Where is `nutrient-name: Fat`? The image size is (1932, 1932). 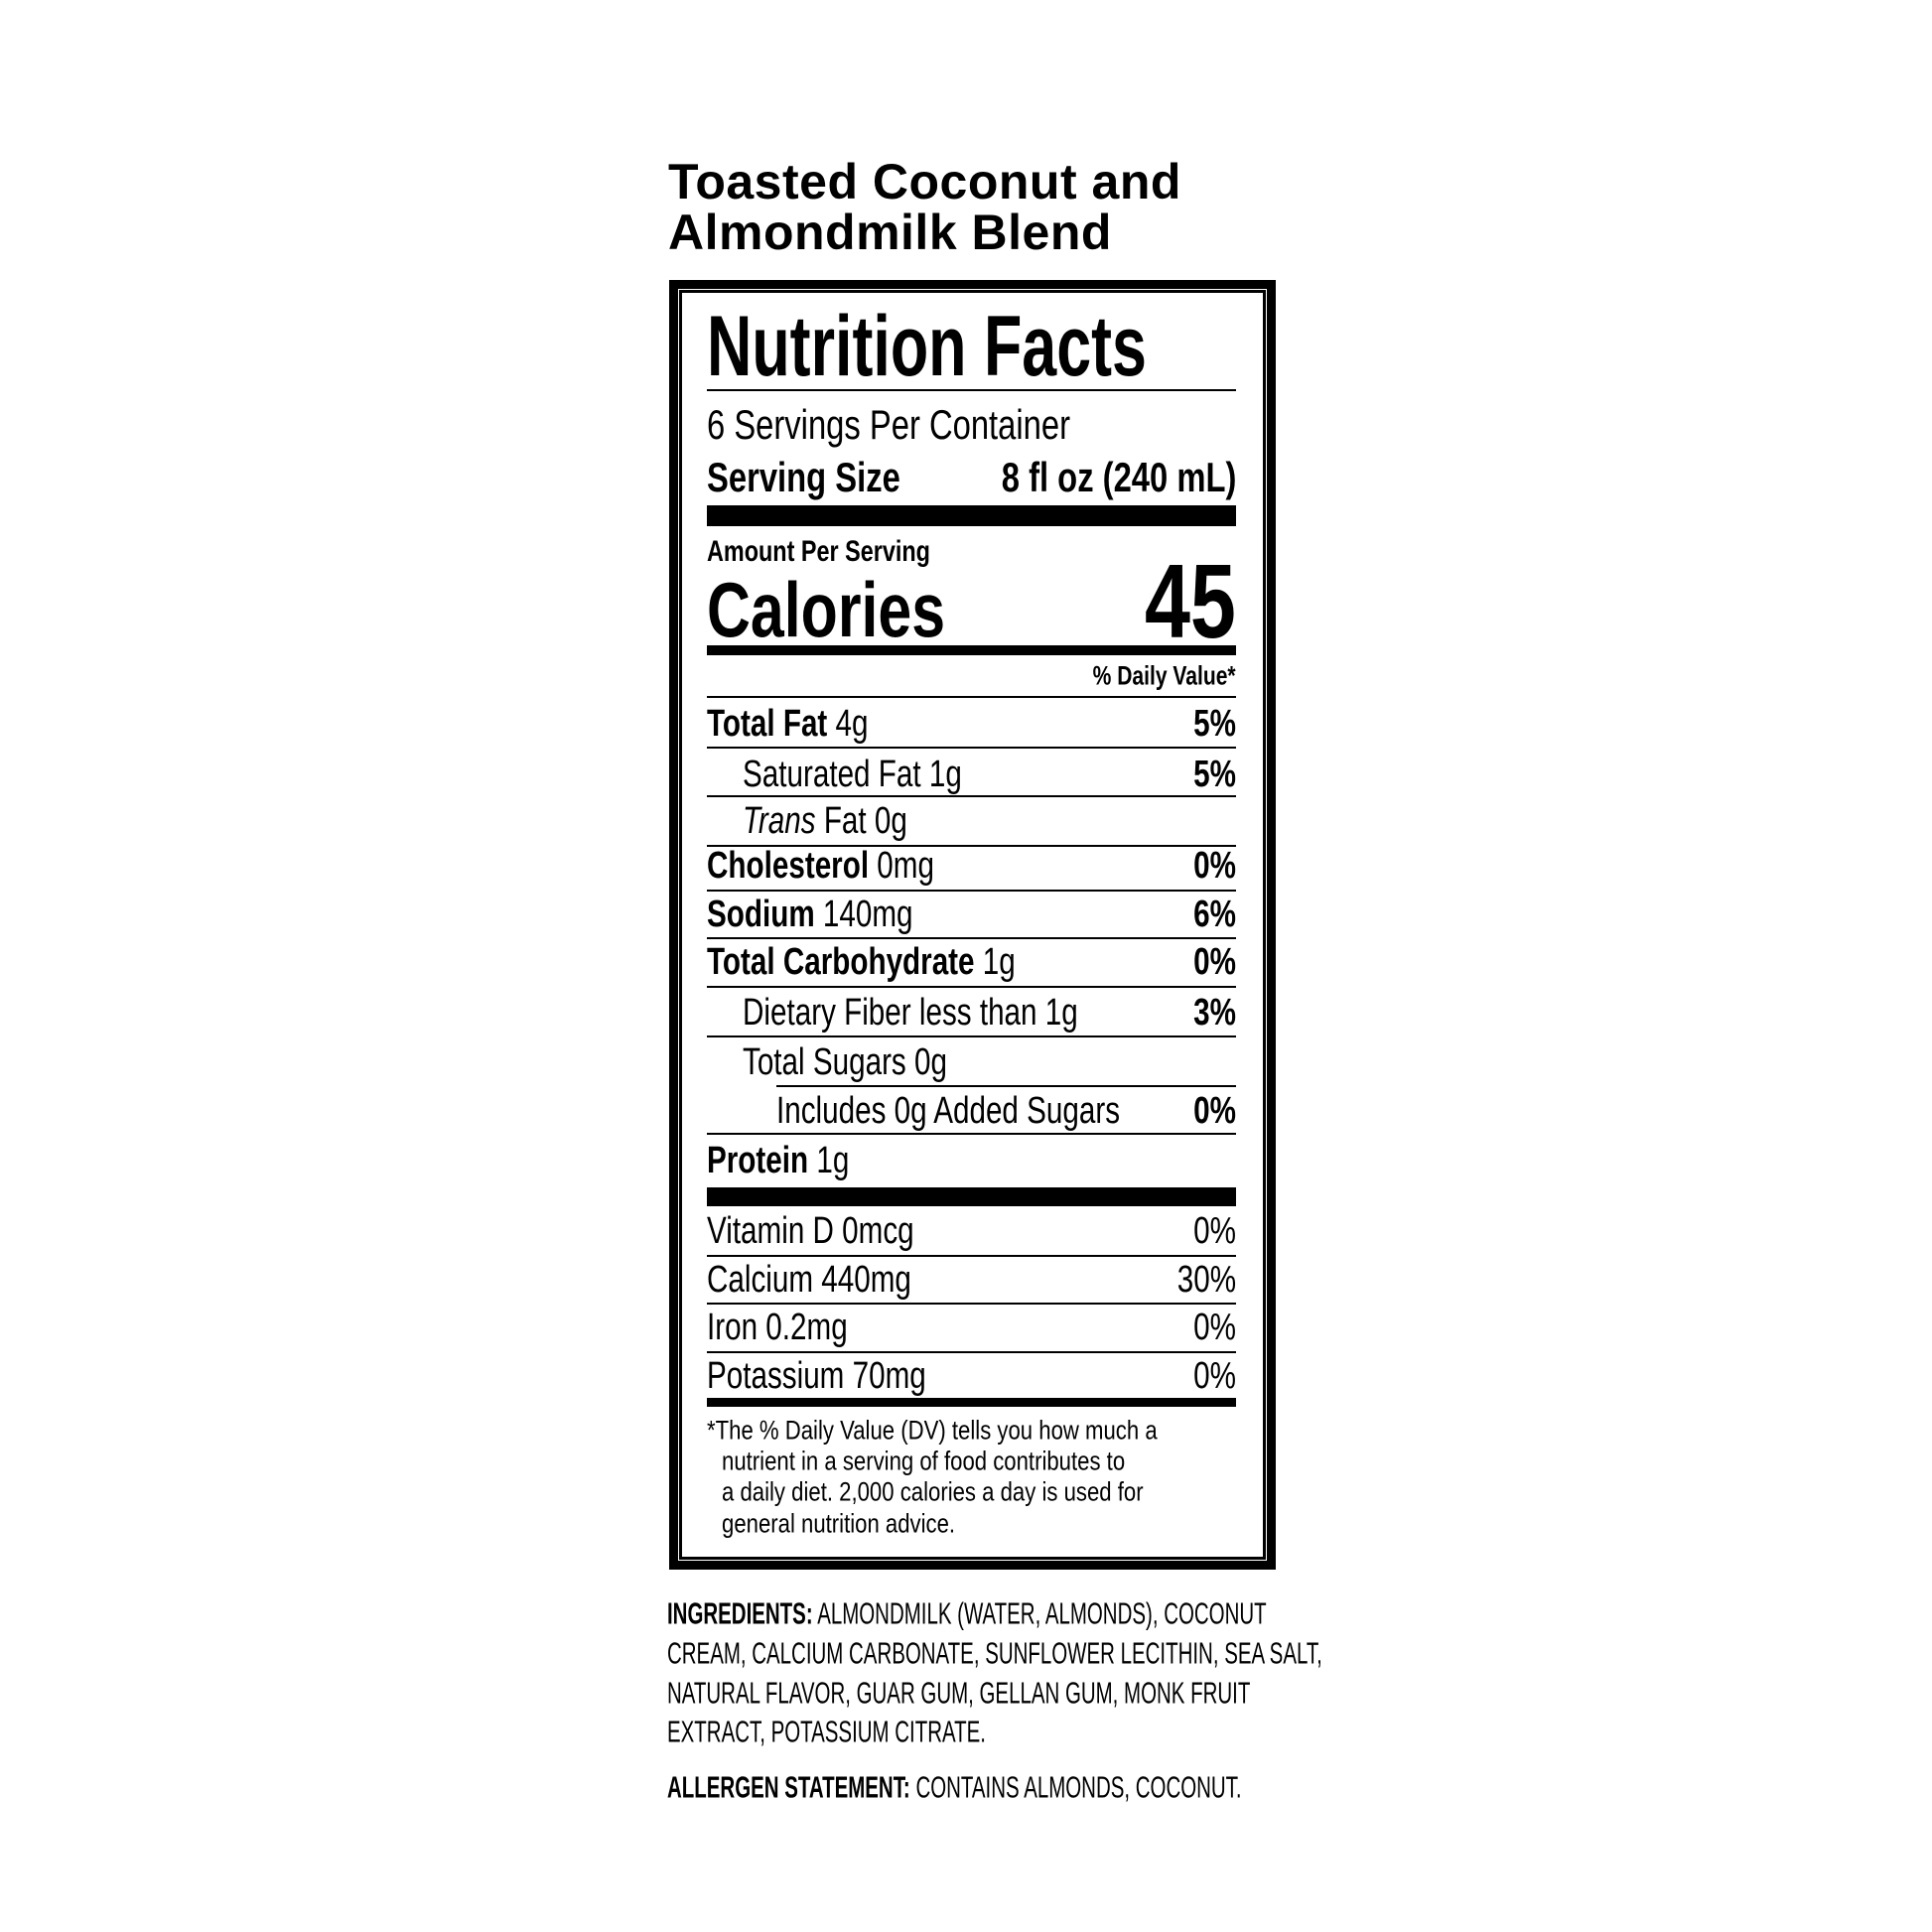
nutrient-name: Fat is located at coordinates (845, 821).